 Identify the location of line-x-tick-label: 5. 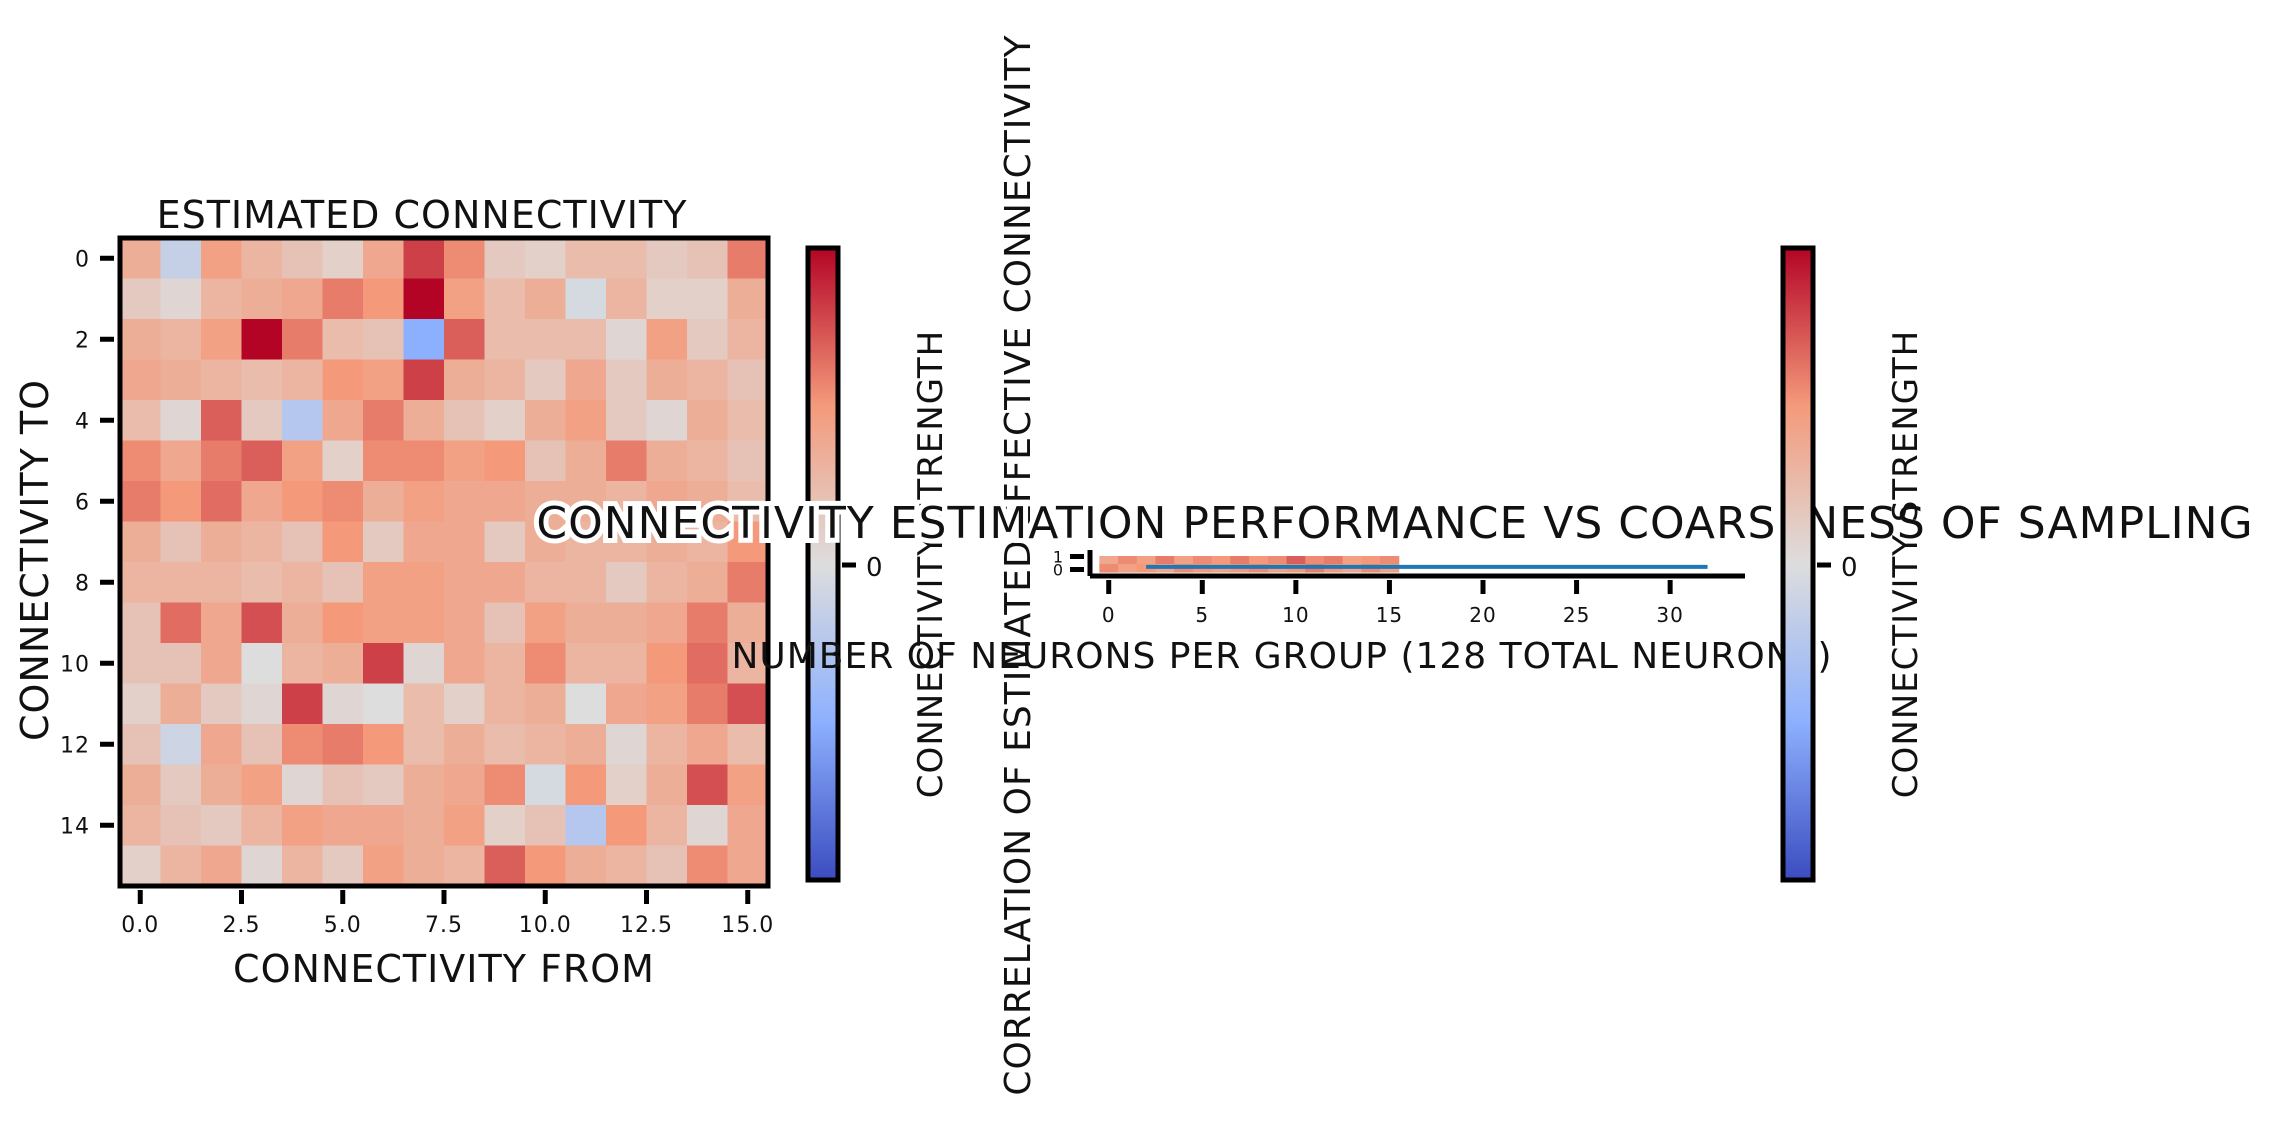
(1202, 615).